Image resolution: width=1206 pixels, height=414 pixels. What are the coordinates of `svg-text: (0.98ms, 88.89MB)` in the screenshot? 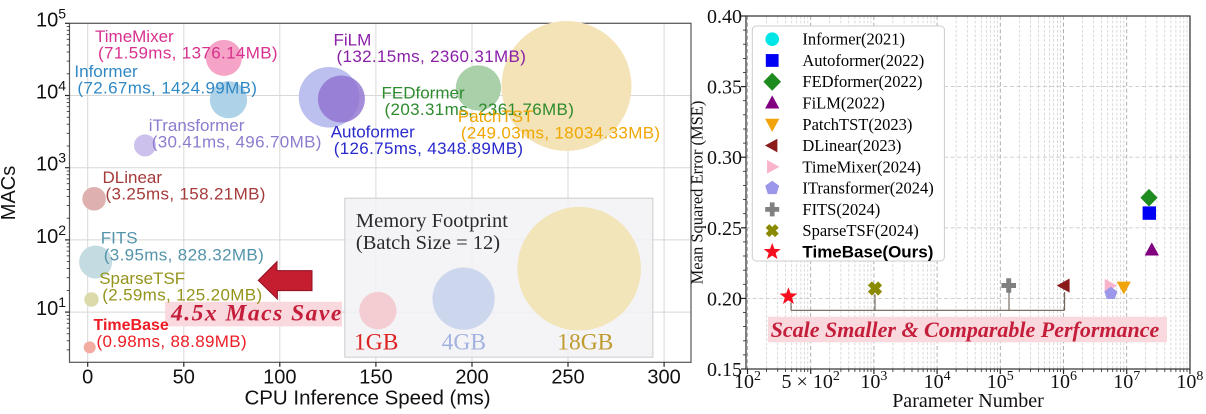 It's located at (172, 341).